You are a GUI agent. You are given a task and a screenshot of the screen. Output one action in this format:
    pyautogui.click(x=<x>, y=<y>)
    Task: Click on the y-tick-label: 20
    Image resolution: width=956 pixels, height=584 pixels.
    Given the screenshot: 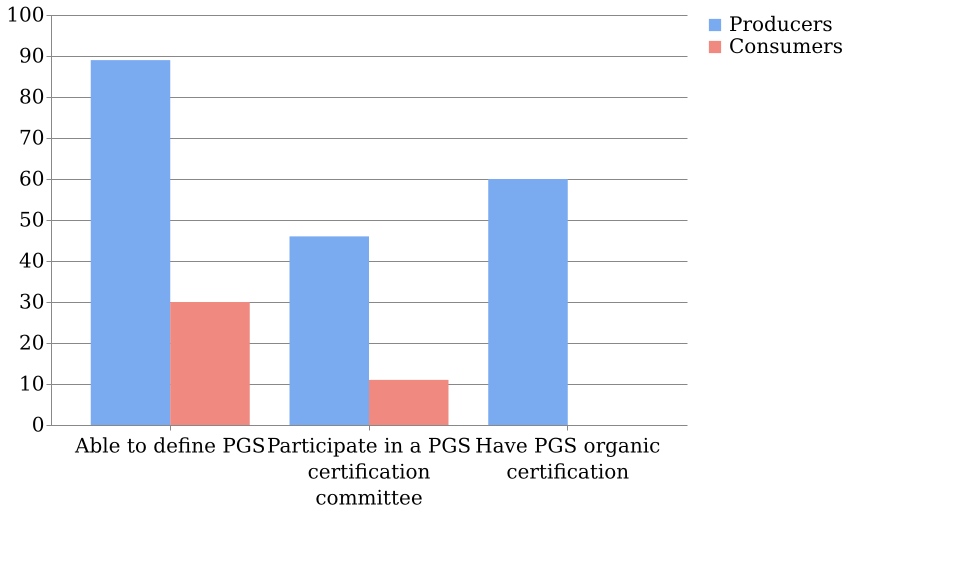 What is the action you would take?
    pyautogui.click(x=31, y=342)
    